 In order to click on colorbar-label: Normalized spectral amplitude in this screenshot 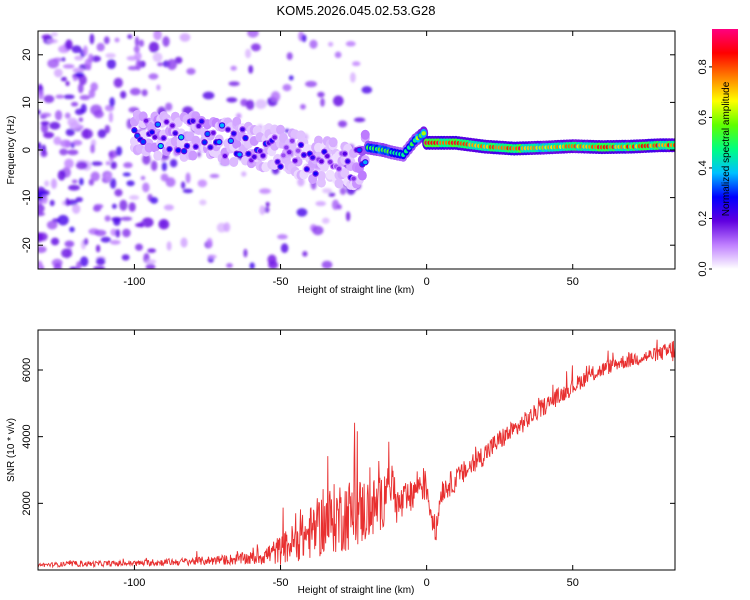, I will do `click(726, 148)`.